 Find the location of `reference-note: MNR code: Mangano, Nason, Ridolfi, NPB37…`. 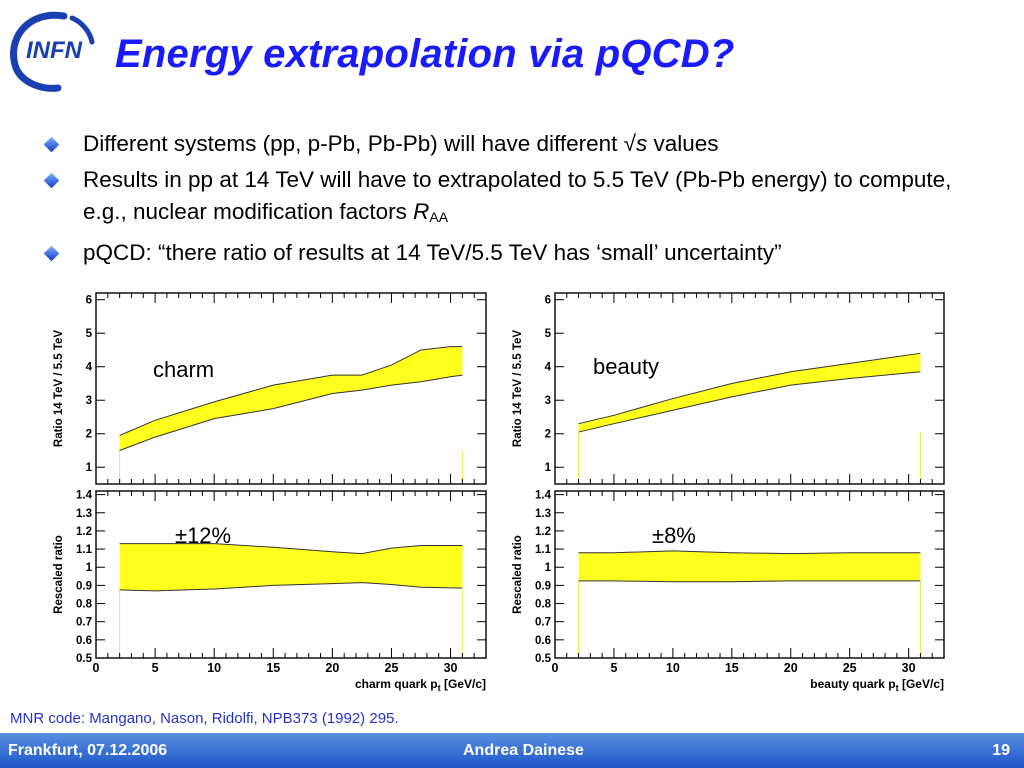

reference-note: MNR code: Mangano, Nason, Ridolfi, NPB37… is located at coordinates (204, 718).